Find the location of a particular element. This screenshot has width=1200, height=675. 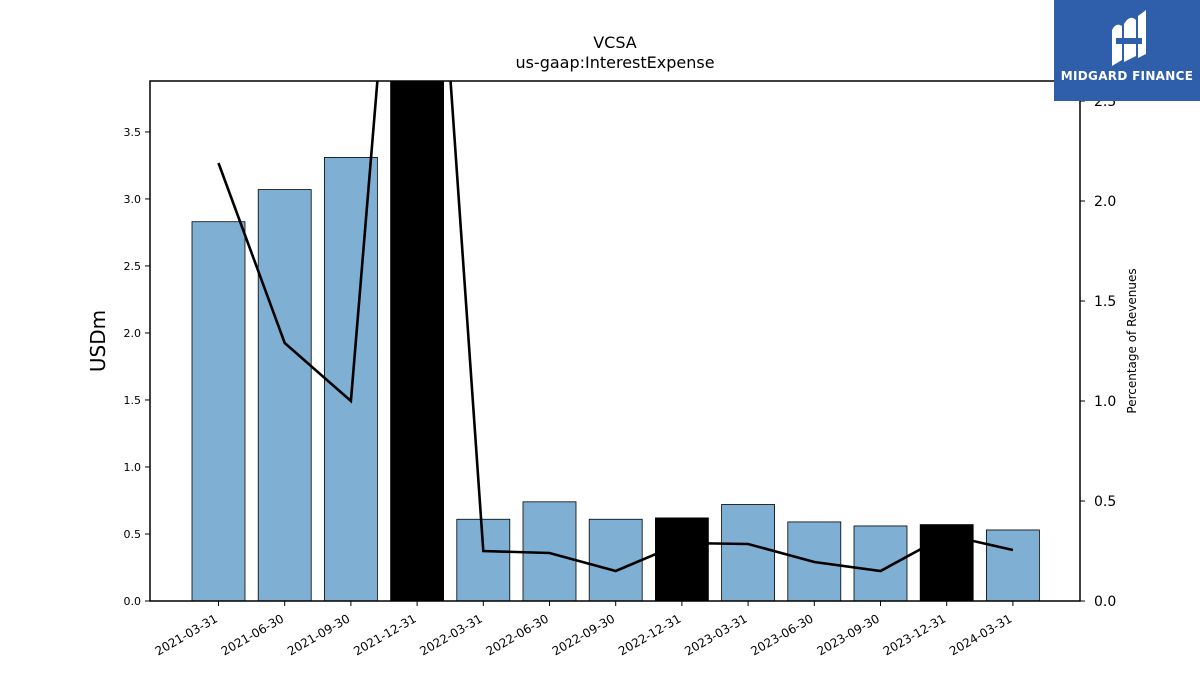

logo-text: MIDGARD FINANCE is located at coordinates (1127, 76).